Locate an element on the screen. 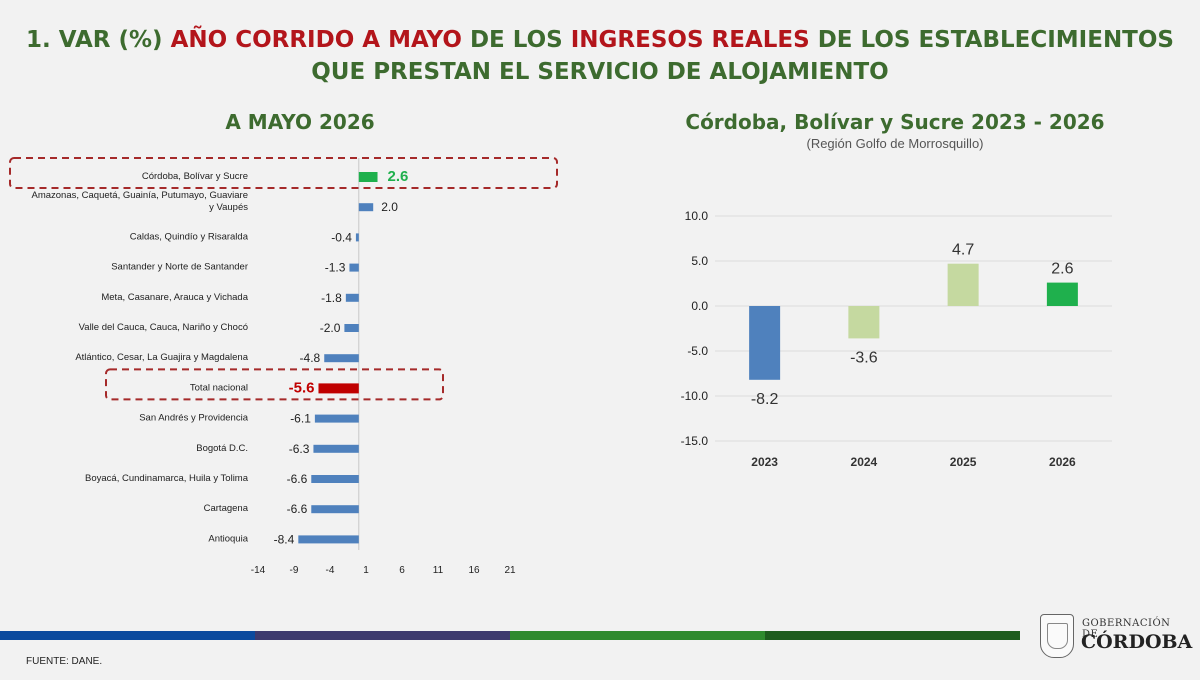  x-tick-label-4: 6 is located at coordinates (402, 570).